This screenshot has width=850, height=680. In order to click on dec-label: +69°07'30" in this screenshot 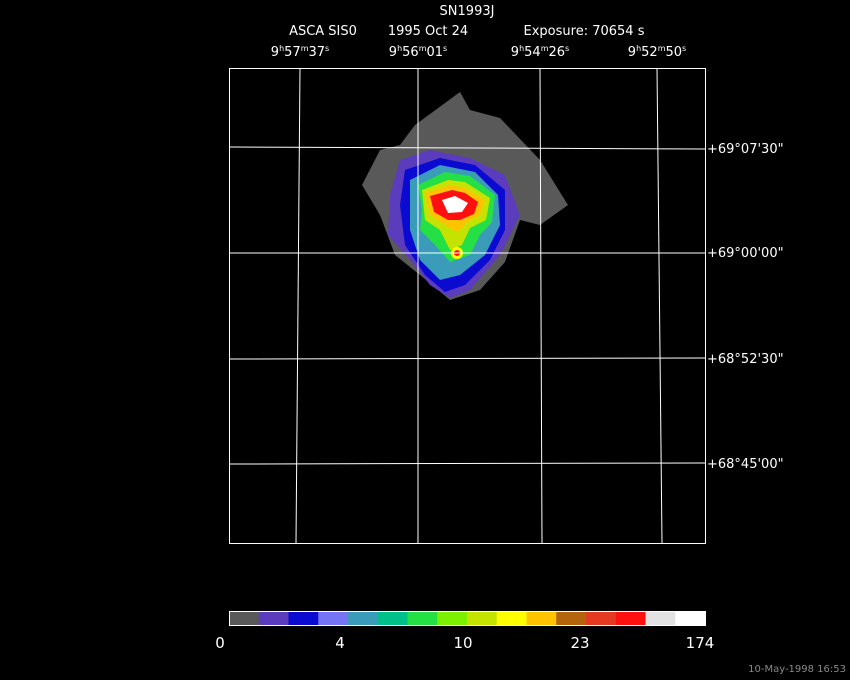, I will do `click(745, 149)`.